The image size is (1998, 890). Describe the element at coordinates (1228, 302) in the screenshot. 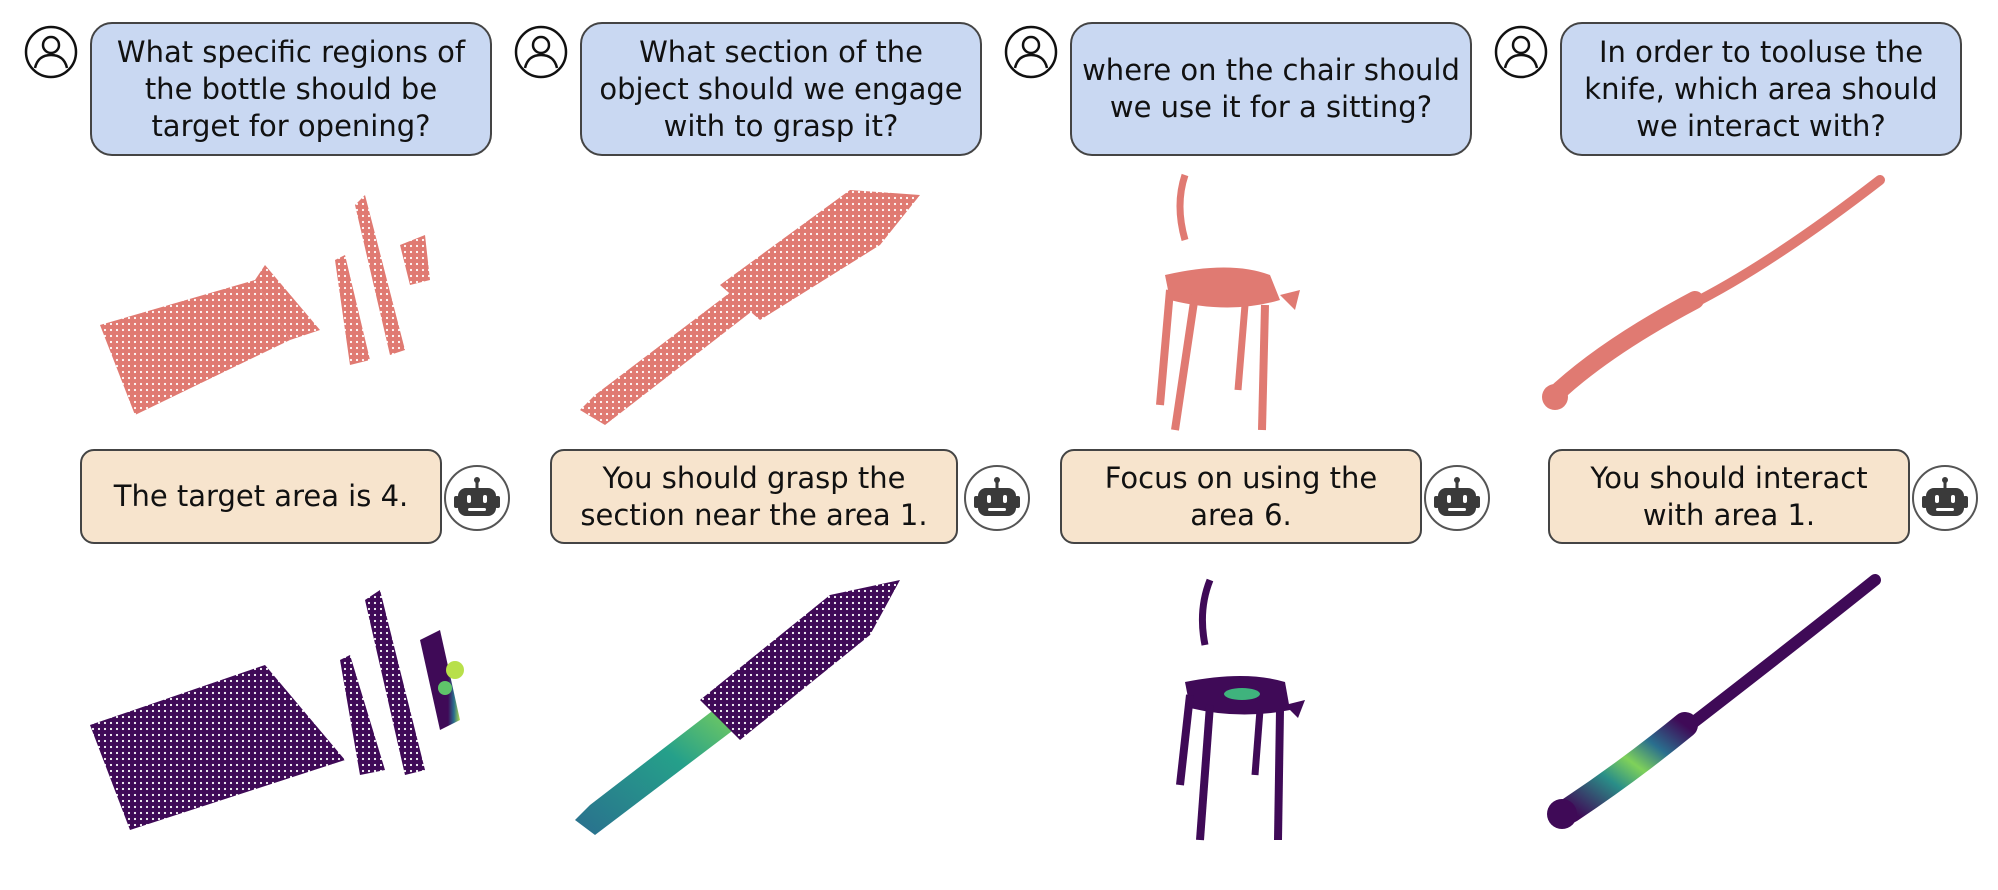

I see `chair-pointcloud-input` at that location.